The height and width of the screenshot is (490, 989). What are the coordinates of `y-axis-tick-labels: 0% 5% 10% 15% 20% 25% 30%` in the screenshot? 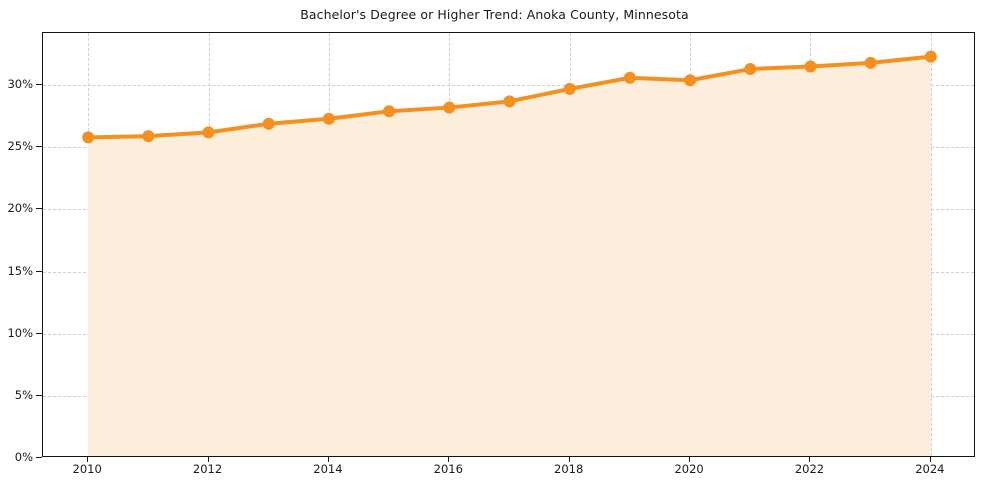 It's located at (16, 245).